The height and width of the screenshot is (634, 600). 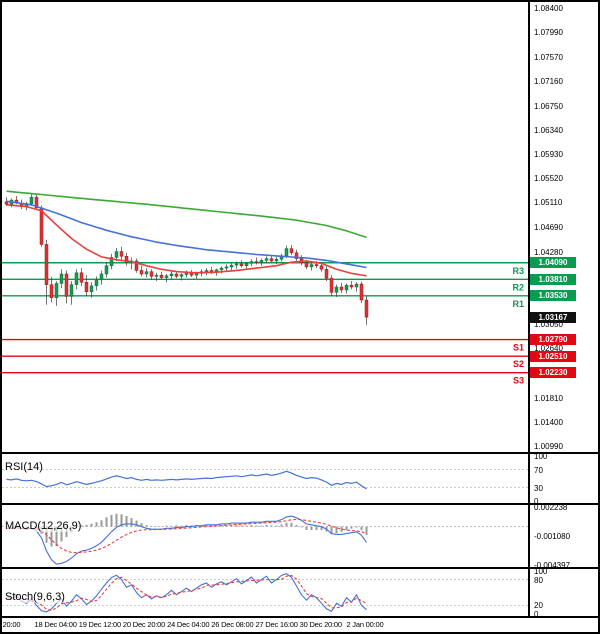 I want to click on pivot-label-S3: S3, so click(x=518, y=381).